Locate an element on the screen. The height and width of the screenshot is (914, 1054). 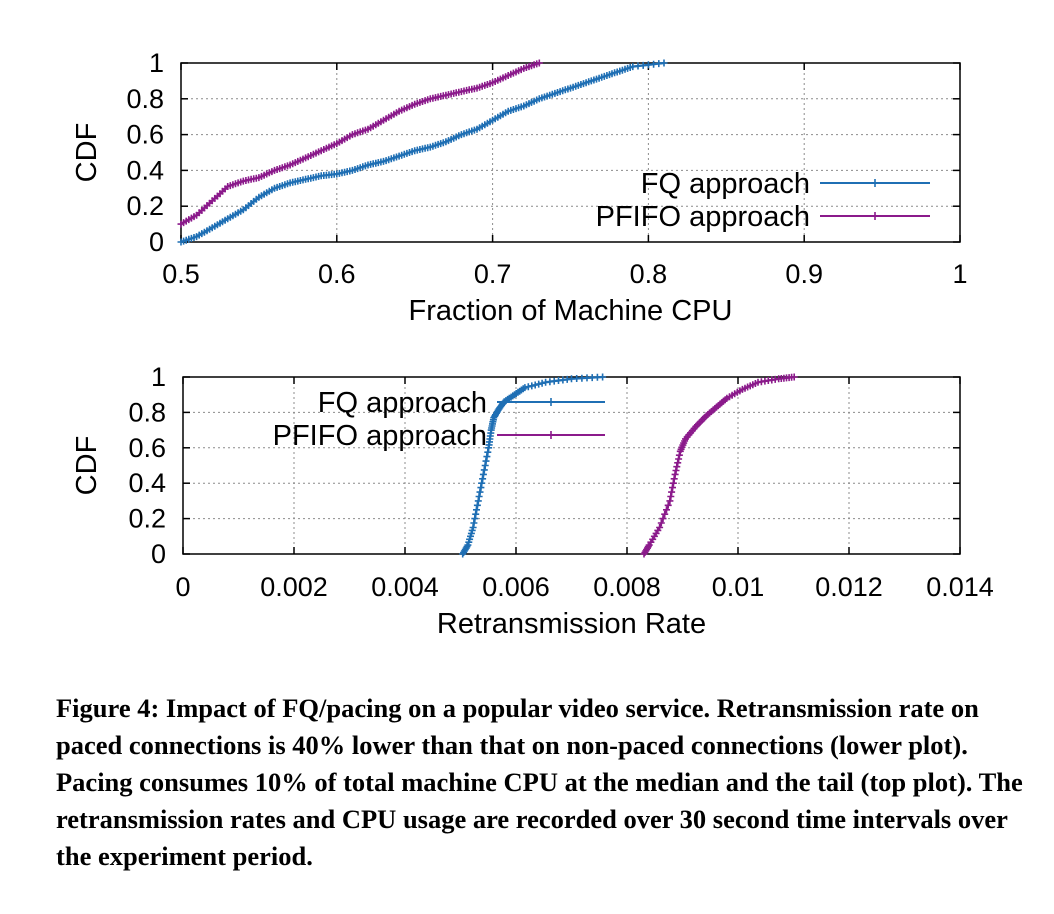
x-tick-label: 0.008 is located at coordinates (627, 587).